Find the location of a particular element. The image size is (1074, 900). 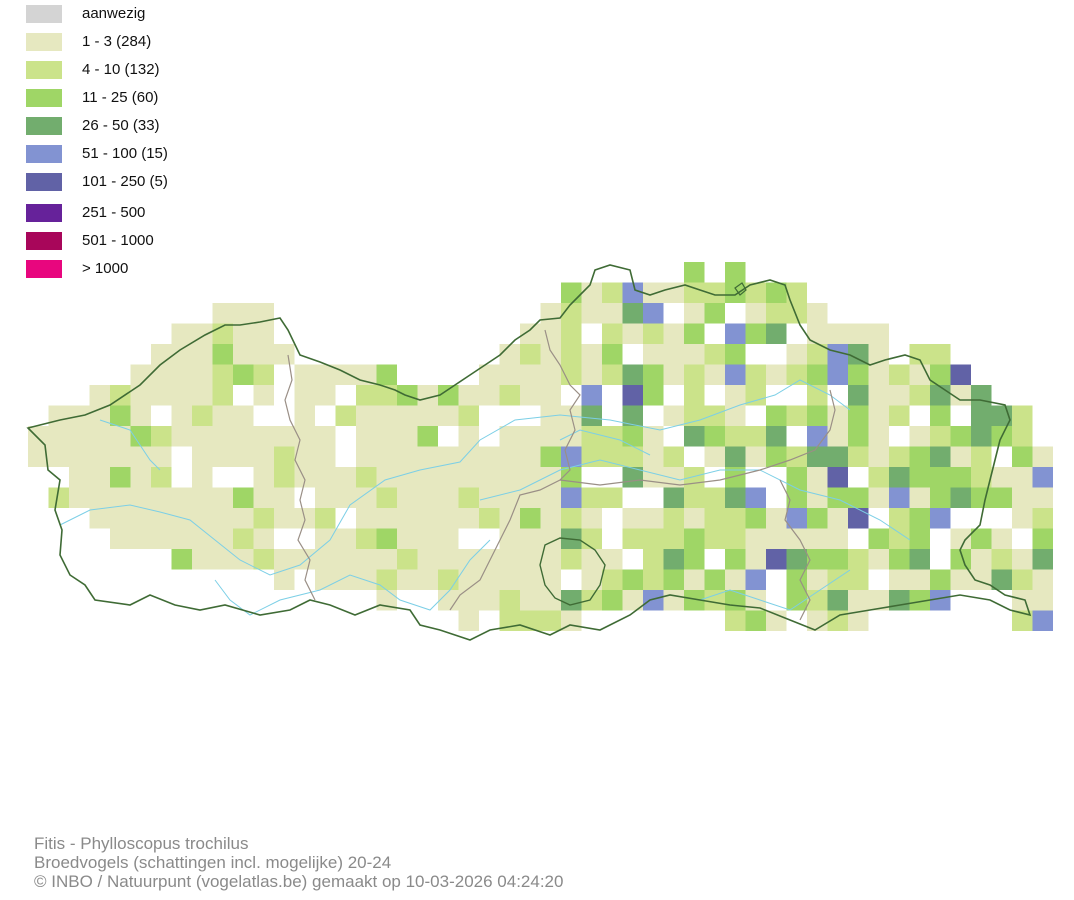

legend-item-11-25: 11 - 25 (60) is located at coordinates (176, 98).